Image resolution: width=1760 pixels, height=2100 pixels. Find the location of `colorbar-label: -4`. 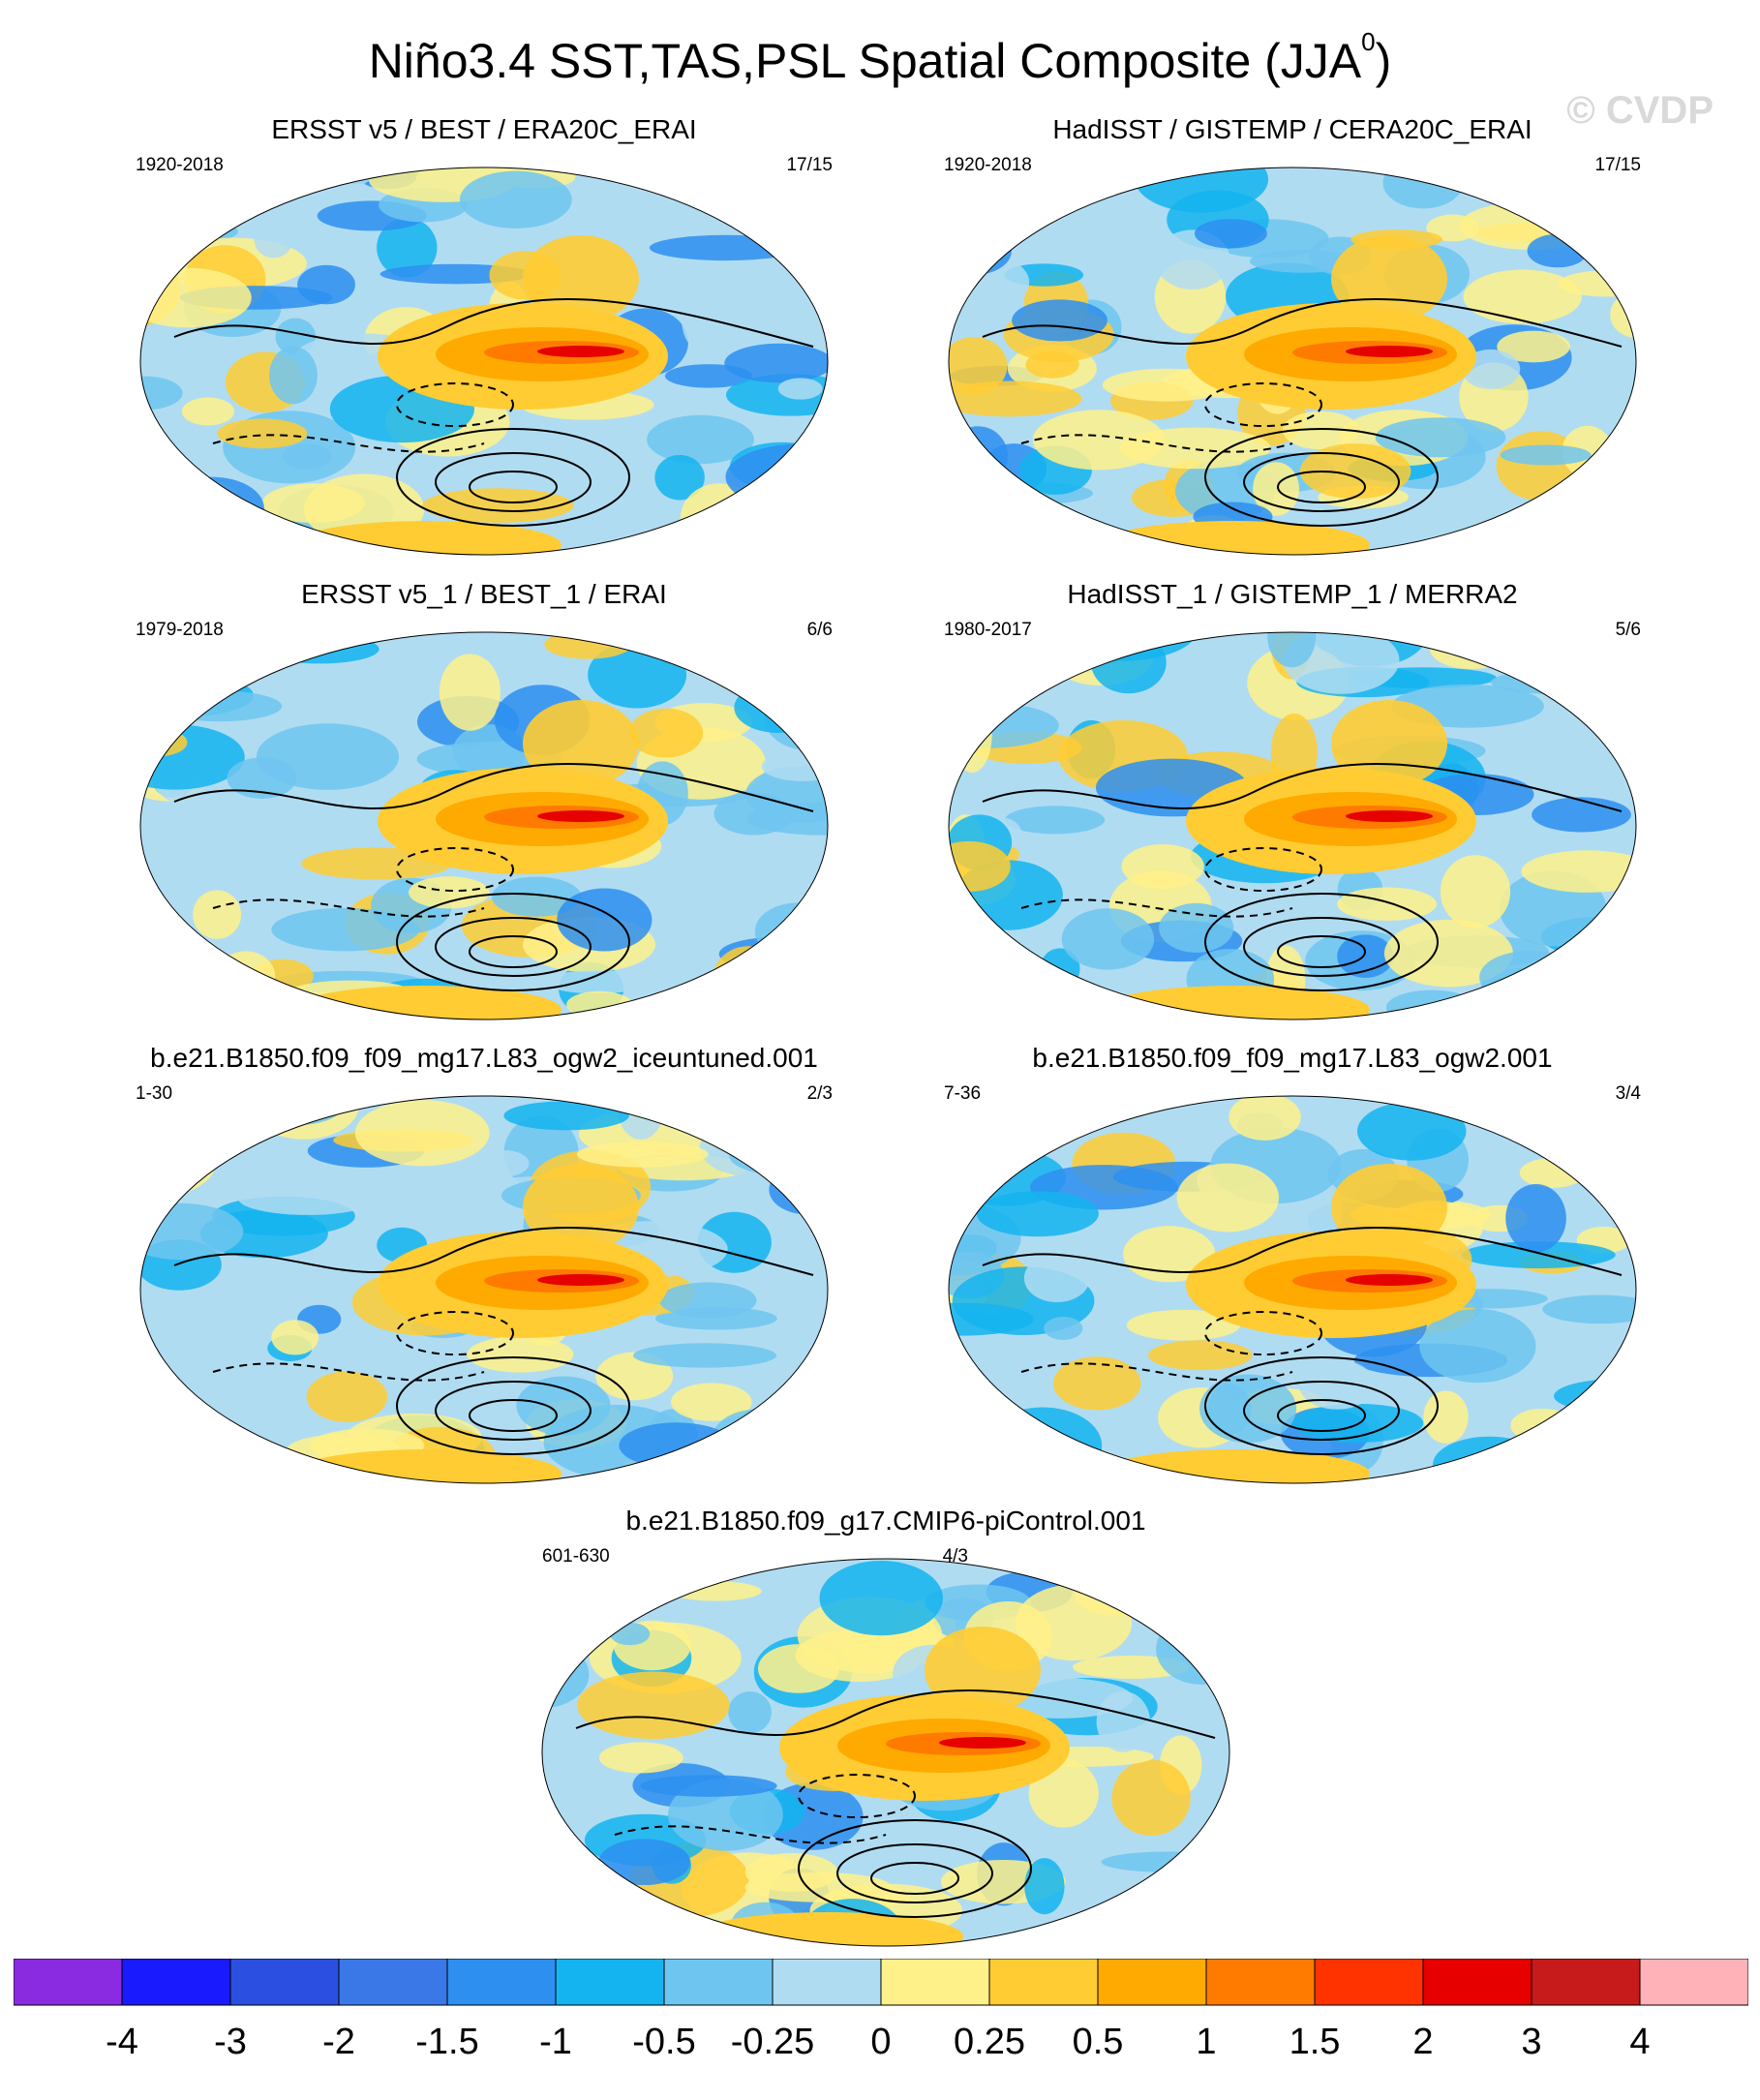

colorbar-label: -4 is located at coordinates (122, 2042).